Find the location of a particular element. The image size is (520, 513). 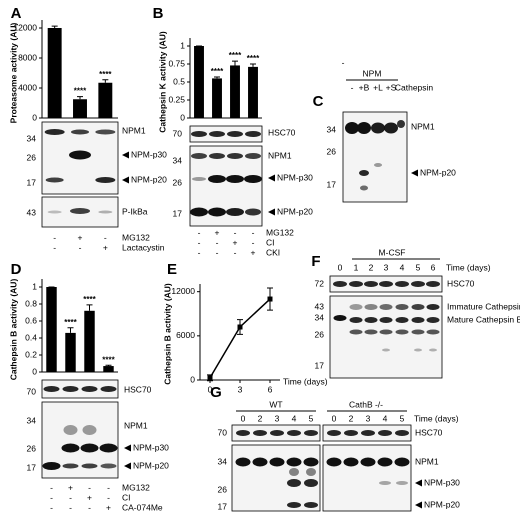

treatment-name: CA-074Me is located at coordinates (142, 507).